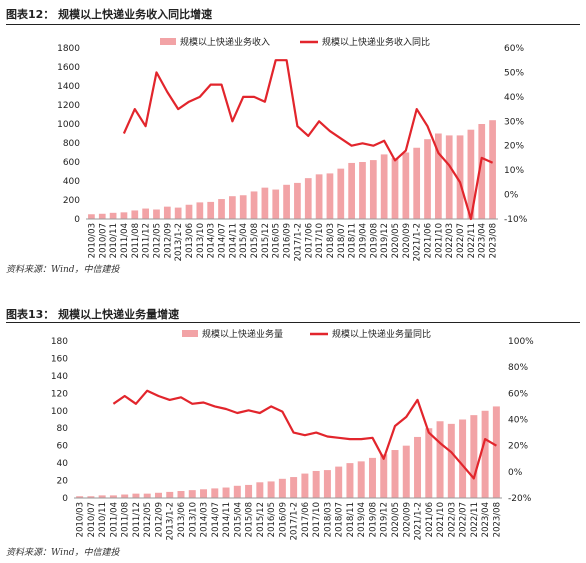  I want to click on legend-bar-label: 规模以上快递业务收入, so click(225, 42).